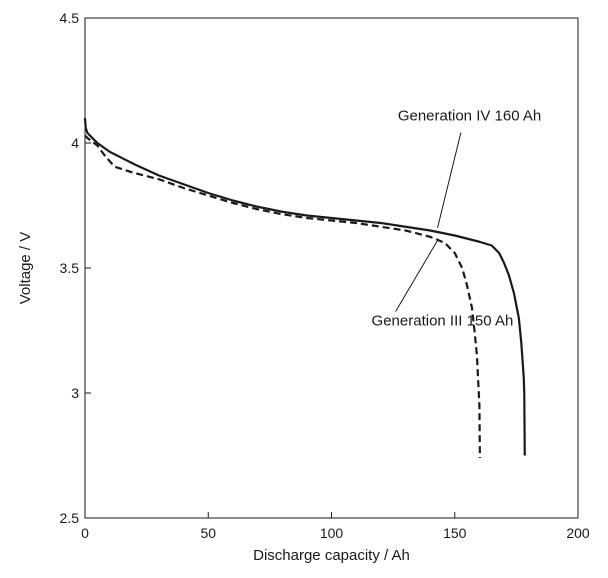  What do you see at coordinates (332, 533) in the screenshot?
I see `x-tick-label: 100` at bounding box center [332, 533].